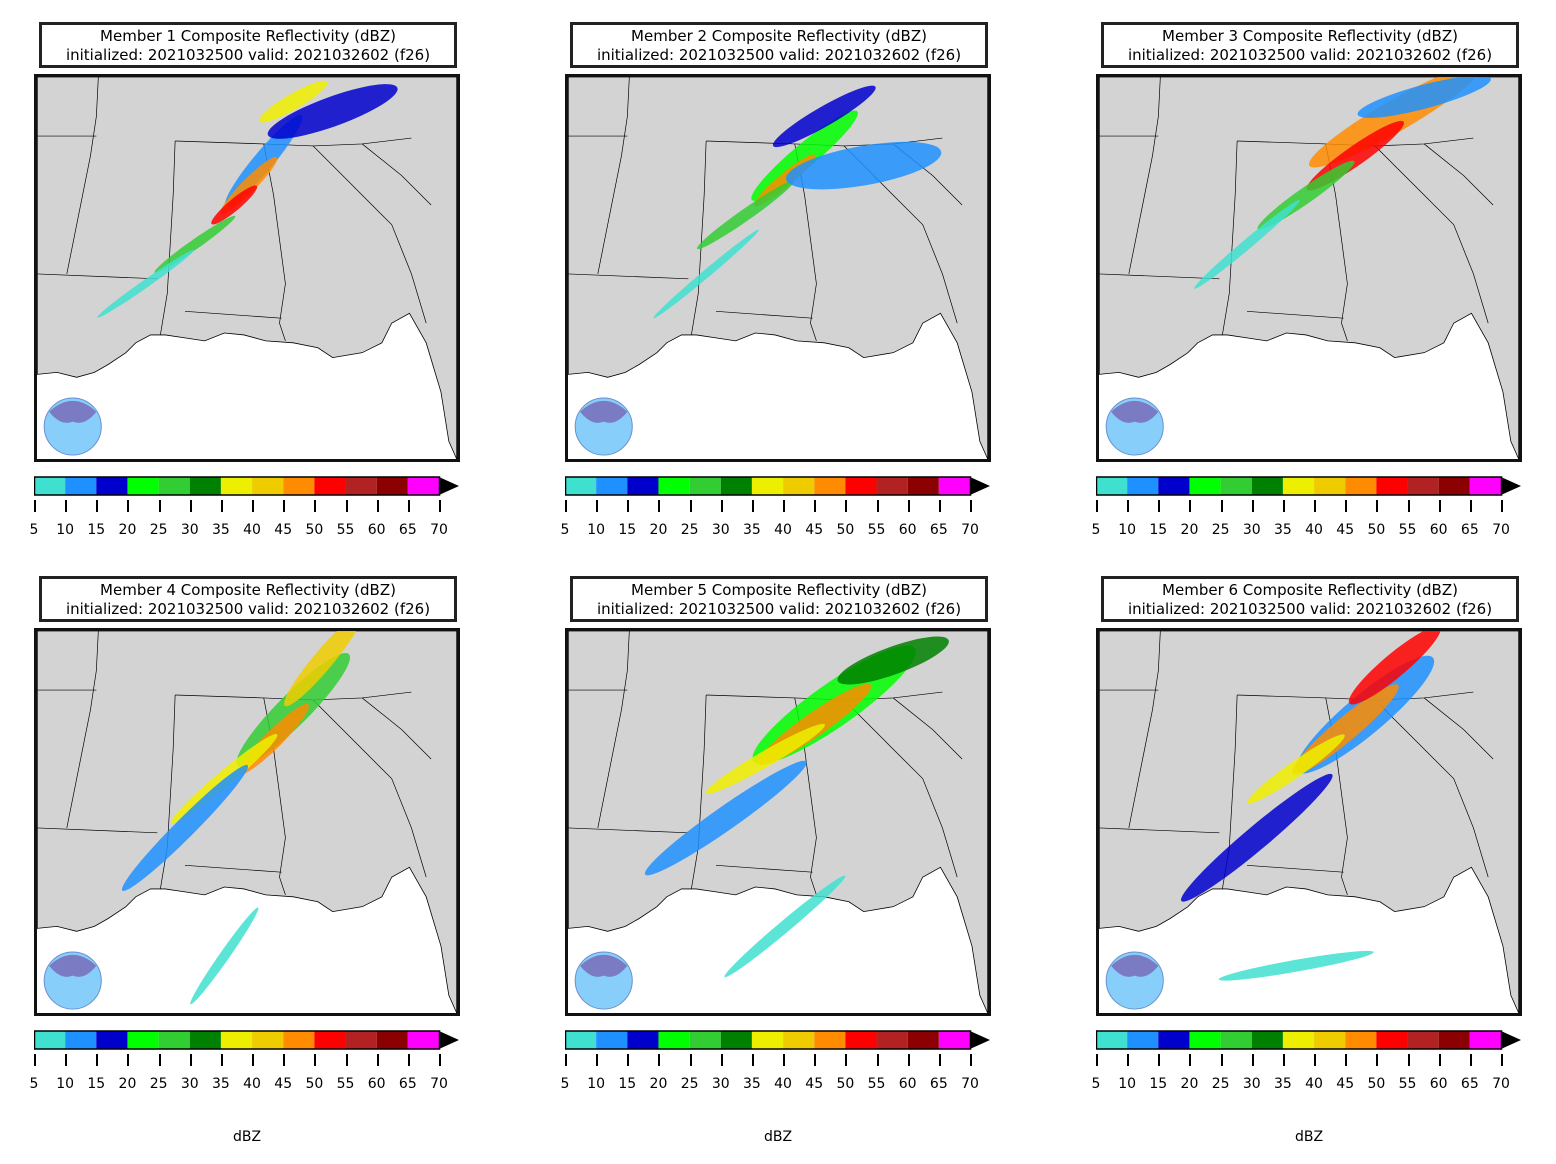 The image size is (1556, 1164). What do you see at coordinates (1309, 268) in the screenshot?
I see `land-mass` at bounding box center [1309, 268].